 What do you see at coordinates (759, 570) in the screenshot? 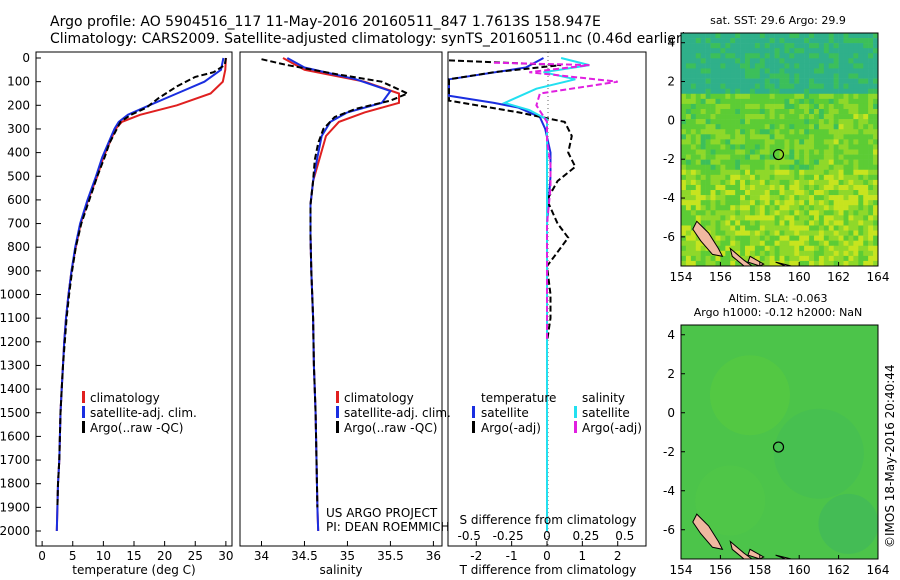
I see `lon-tick-label: 158` at bounding box center [759, 570].